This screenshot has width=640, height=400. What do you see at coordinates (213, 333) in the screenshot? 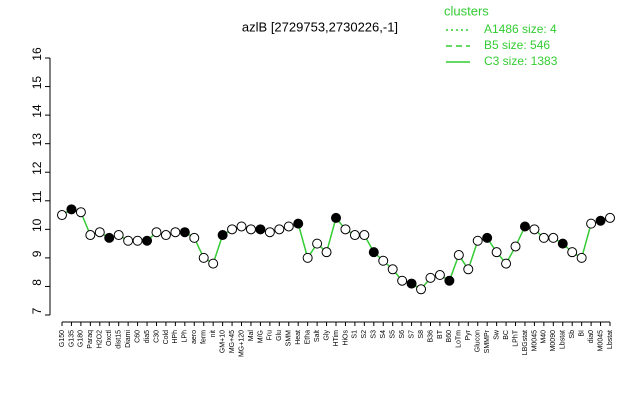
I see `x-tick-label: nit` at bounding box center [213, 333].